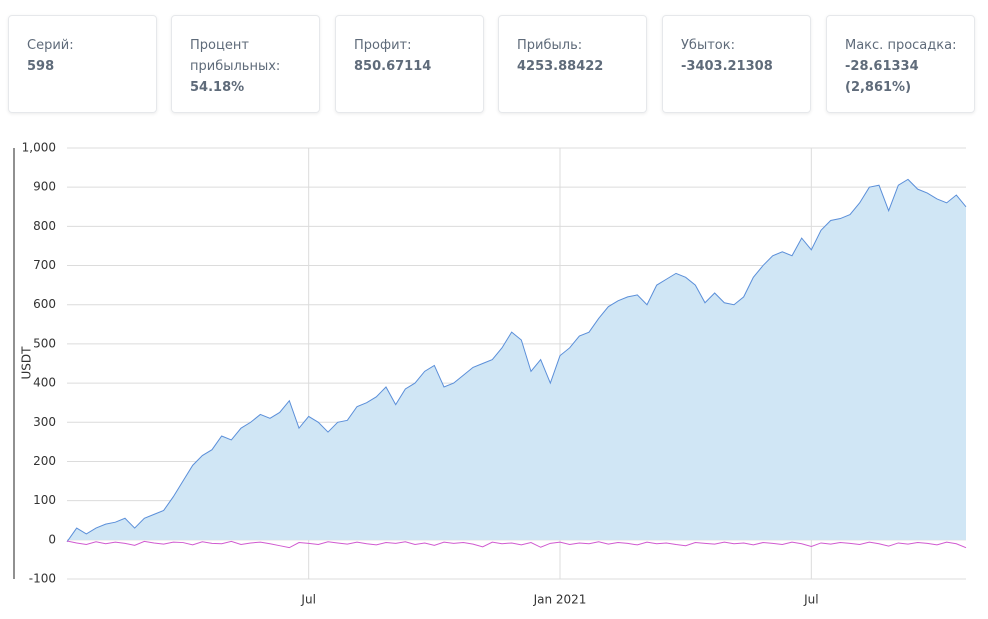  I want to click on stat-card: Макс. просадка: -28.61334 (2,861%), so click(900, 64).